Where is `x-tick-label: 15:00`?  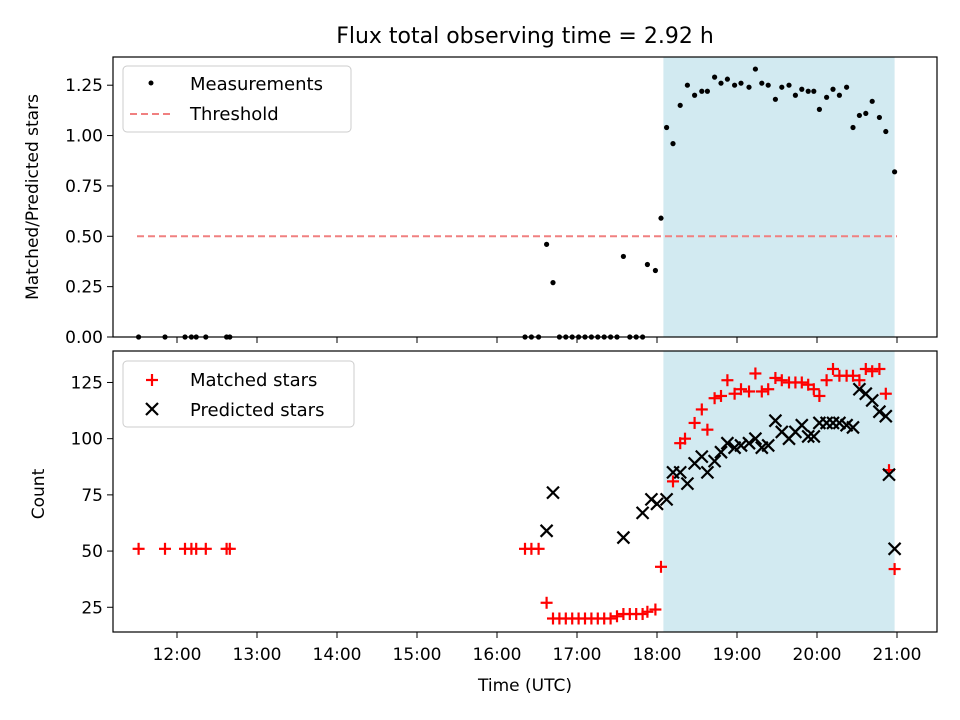 x-tick-label: 15:00 is located at coordinates (417, 655).